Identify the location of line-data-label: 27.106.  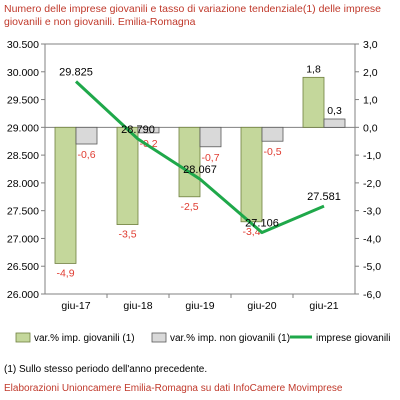
(262, 224).